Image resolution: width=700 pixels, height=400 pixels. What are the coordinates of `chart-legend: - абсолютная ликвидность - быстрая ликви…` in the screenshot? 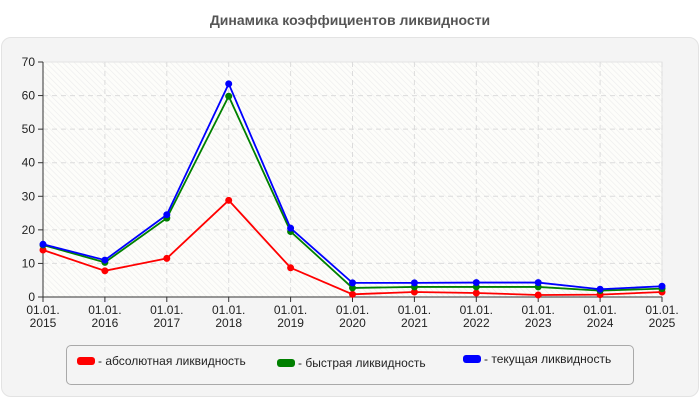 It's located at (350, 365).